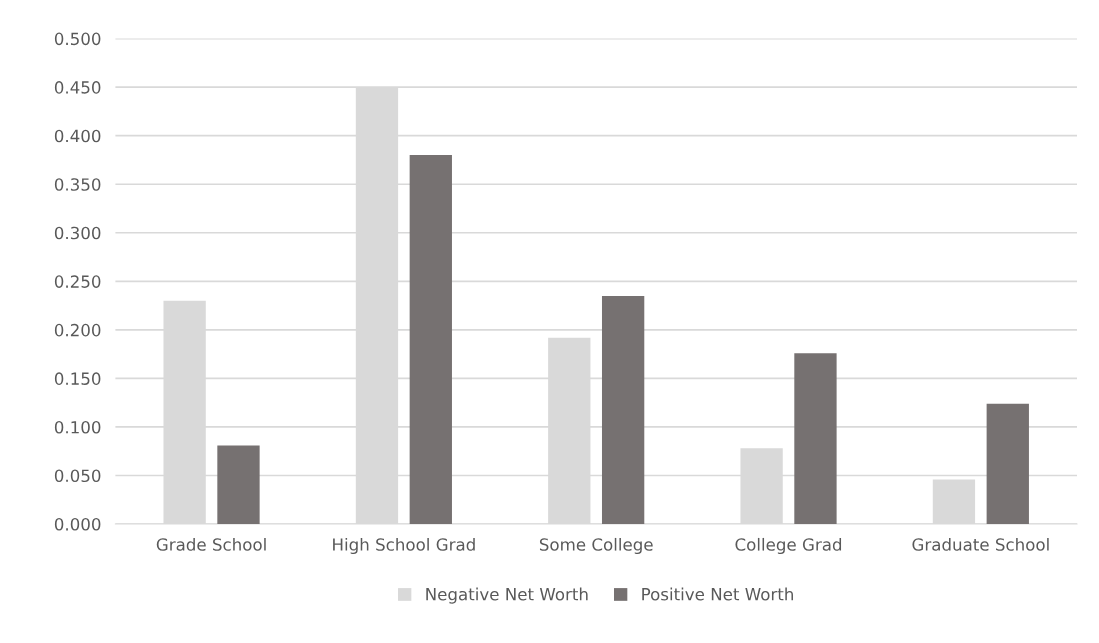 This screenshot has height=643, width=1099. What do you see at coordinates (77, 427) in the screenshot?
I see `y-tick-label: 0.100` at bounding box center [77, 427].